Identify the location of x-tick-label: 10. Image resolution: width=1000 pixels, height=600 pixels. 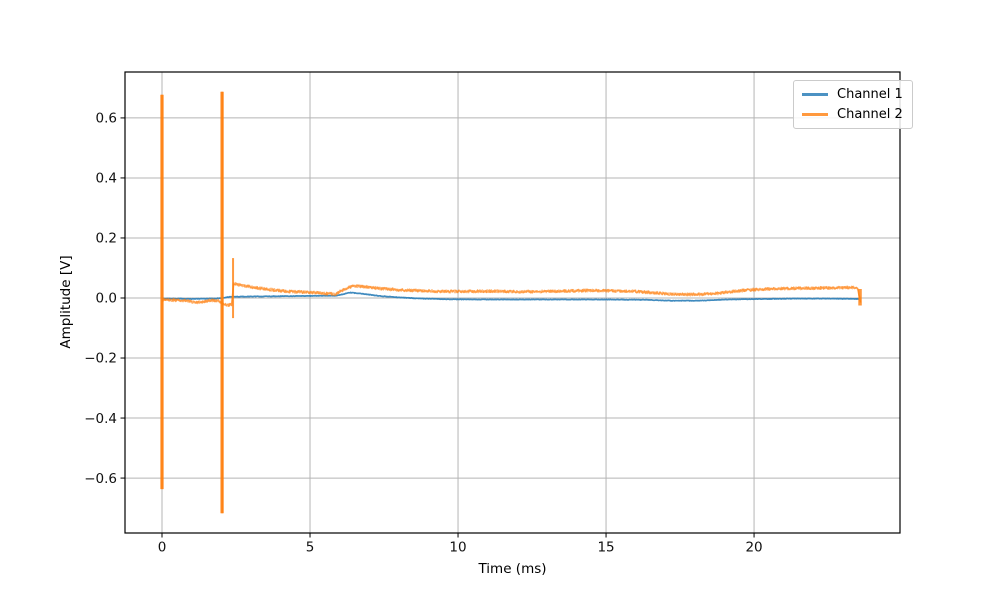
(457, 548).